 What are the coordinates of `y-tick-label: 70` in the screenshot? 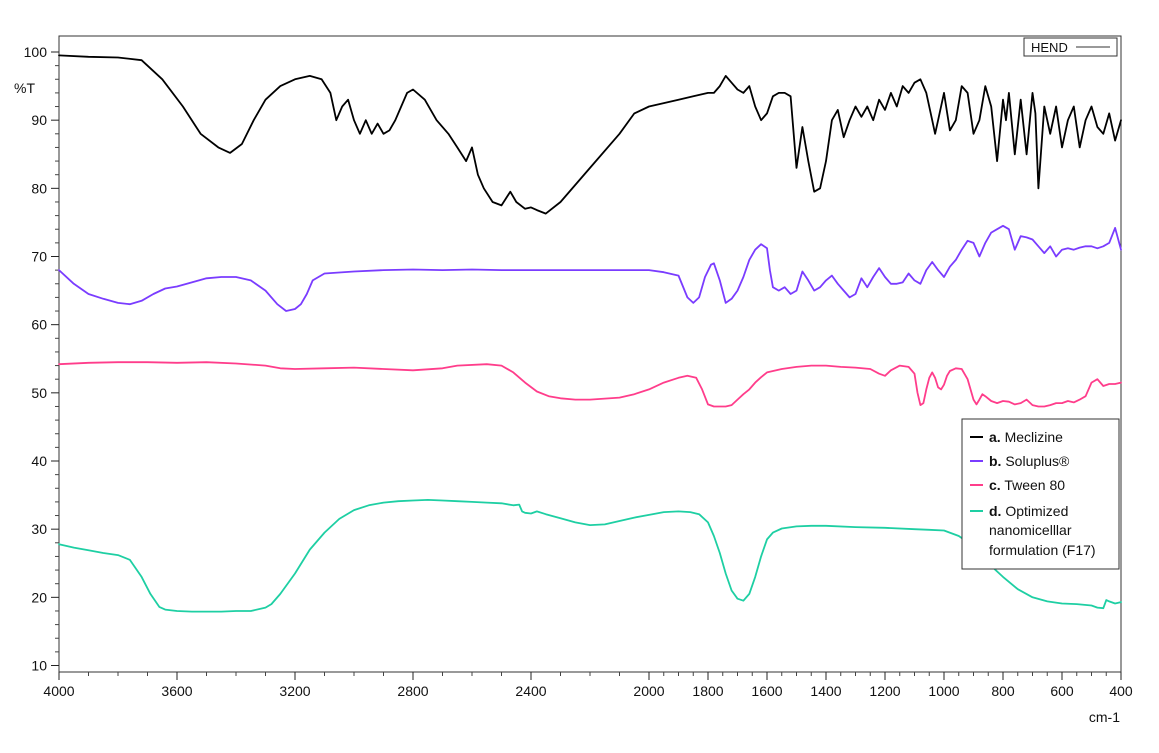 It's located at (39, 257).